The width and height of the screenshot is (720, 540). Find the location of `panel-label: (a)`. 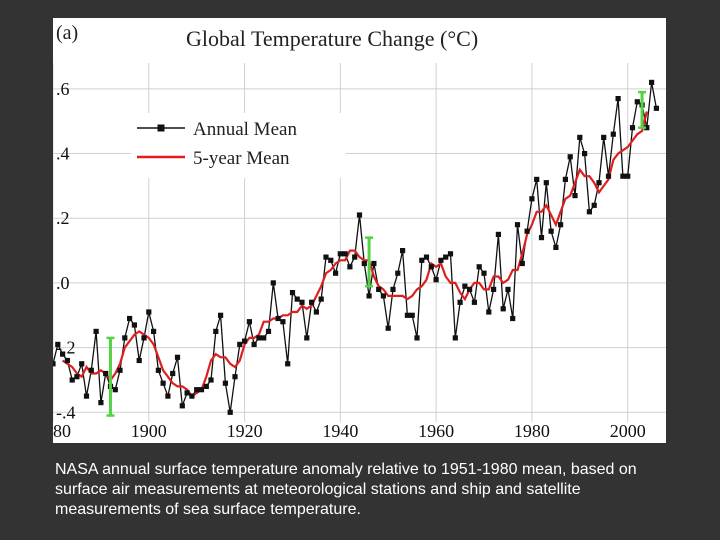

panel-label: (a) is located at coordinates (67, 33).